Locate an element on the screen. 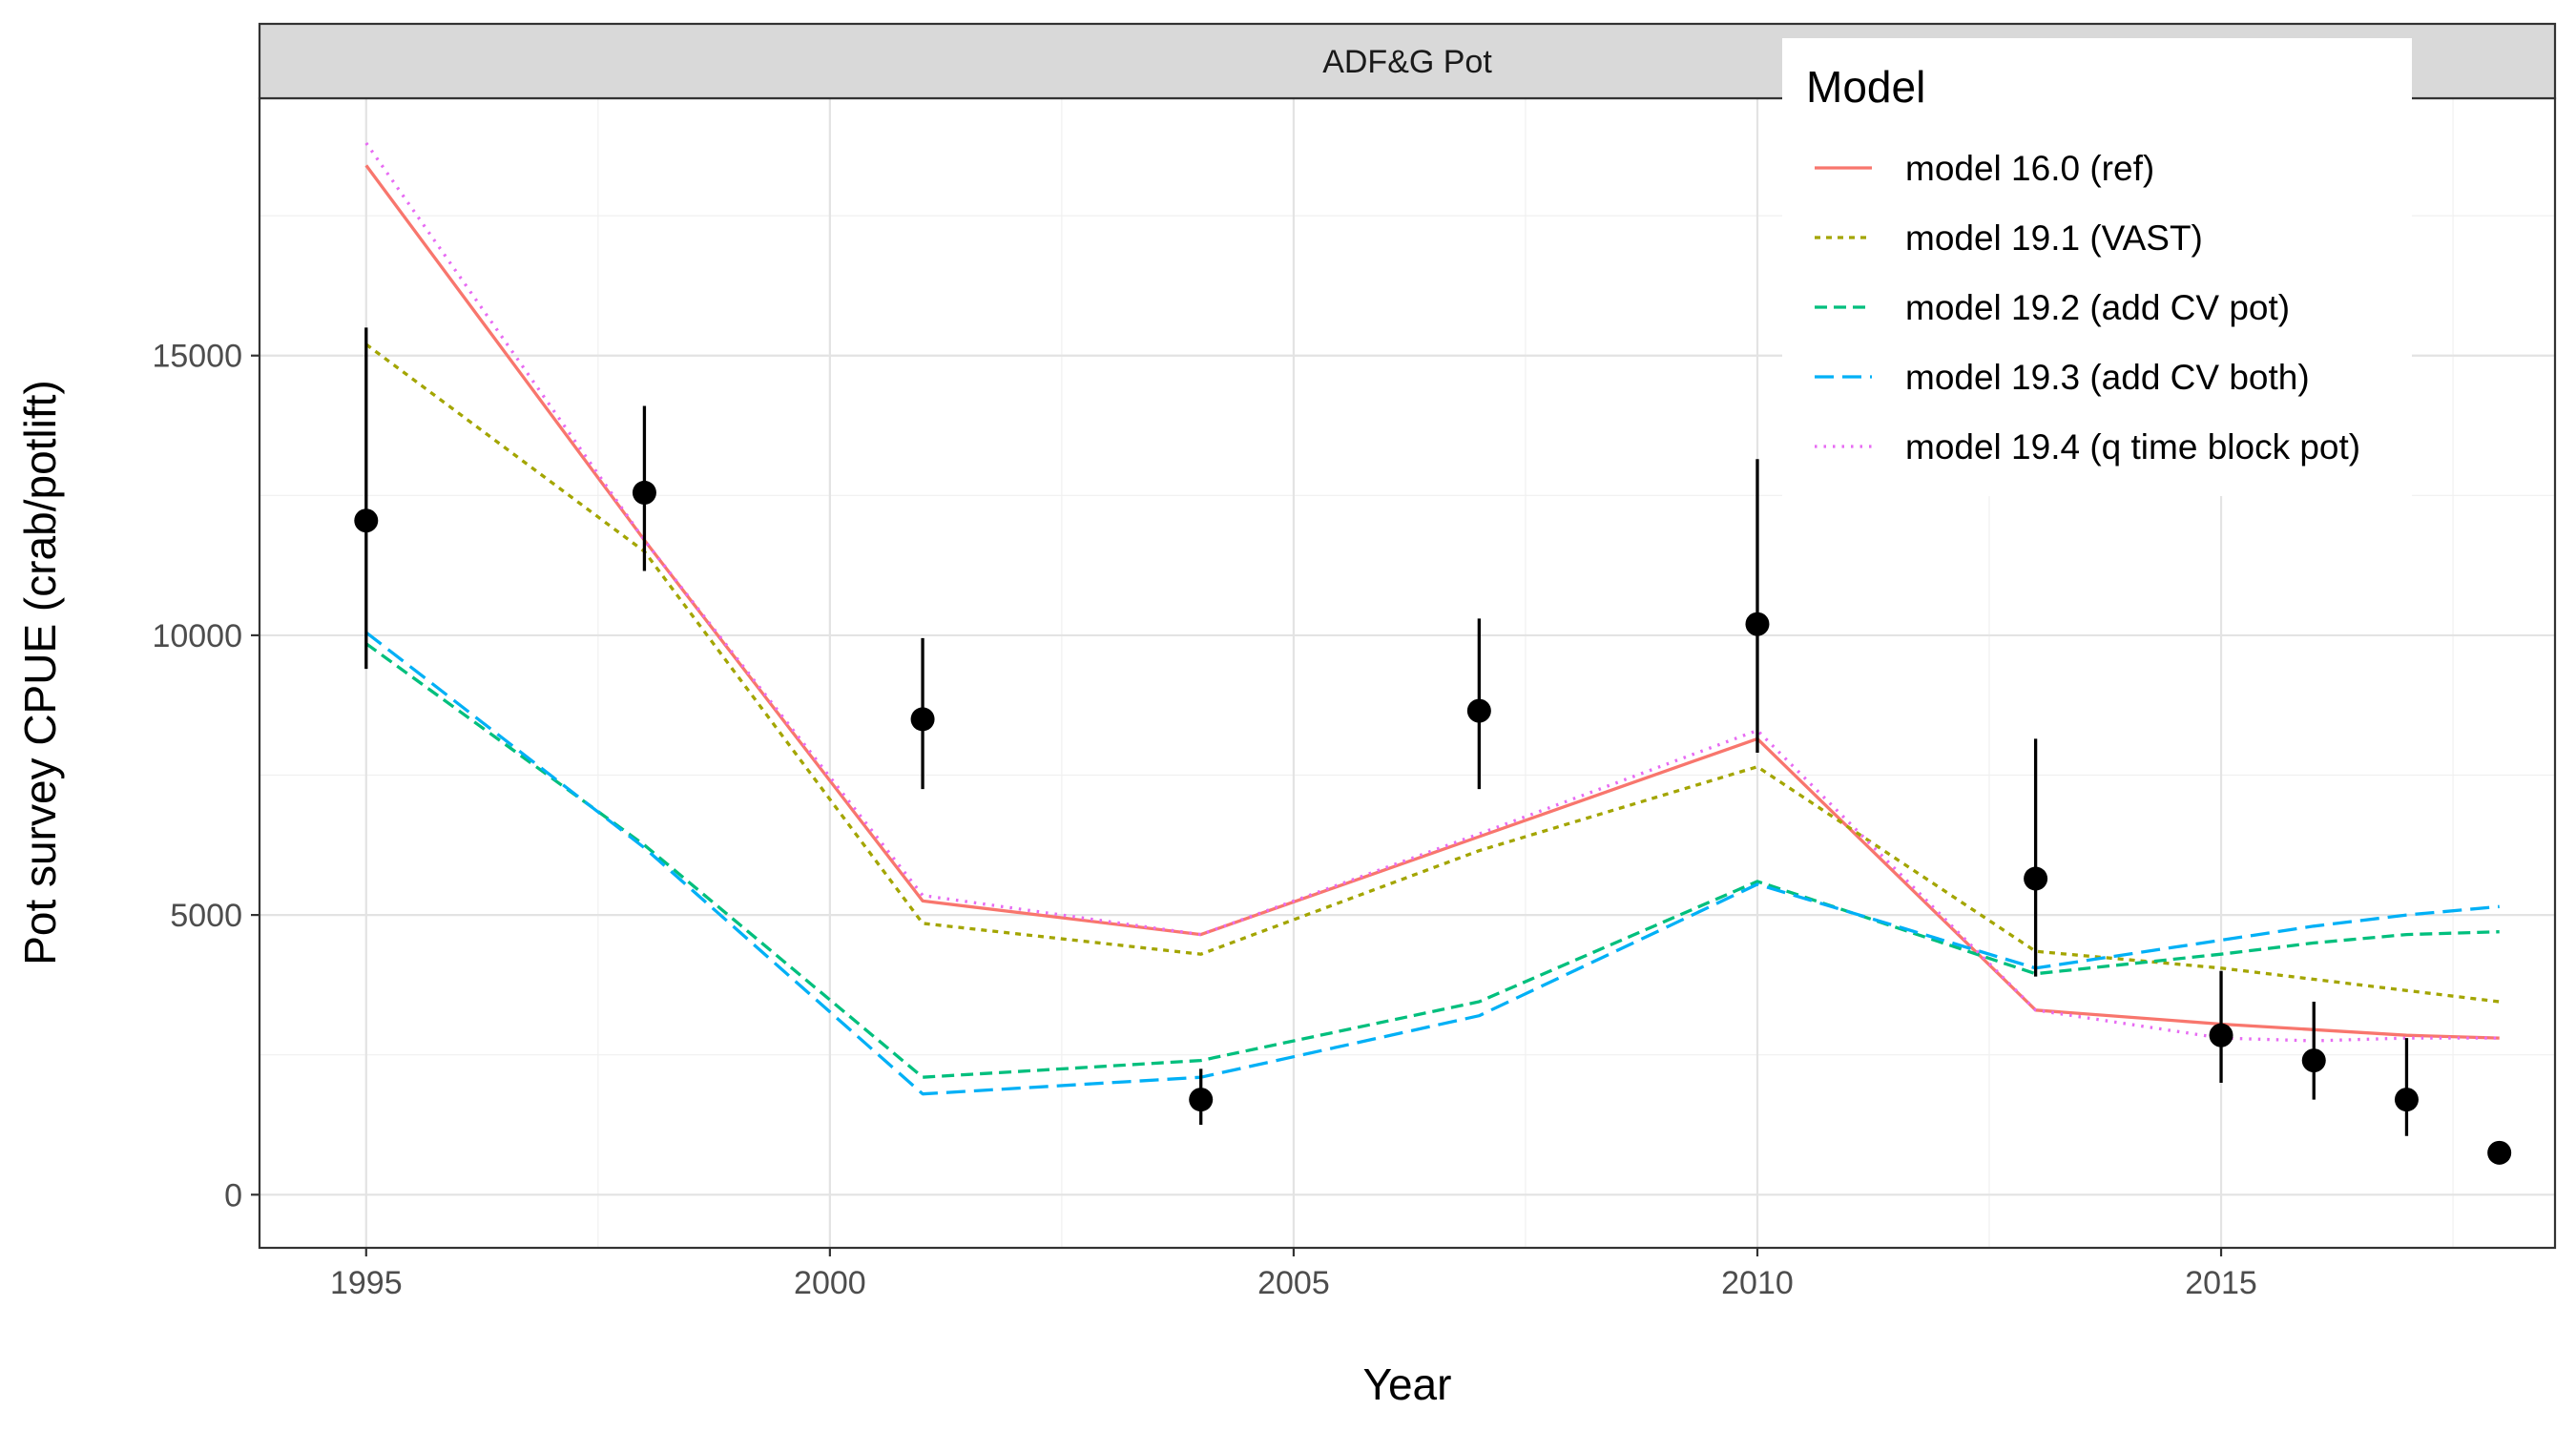  x-tick-label: 2000 is located at coordinates (830, 1283).